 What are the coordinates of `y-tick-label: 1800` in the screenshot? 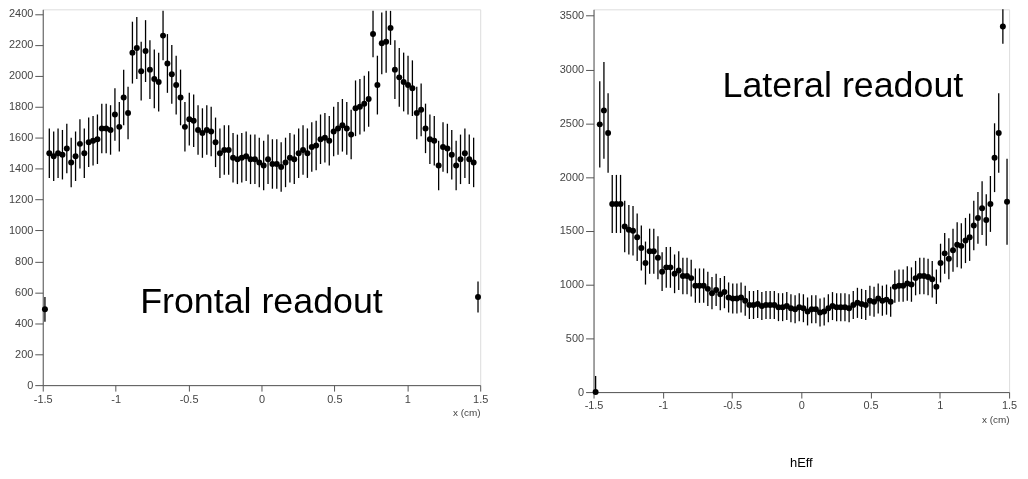 It's located at (21, 106).